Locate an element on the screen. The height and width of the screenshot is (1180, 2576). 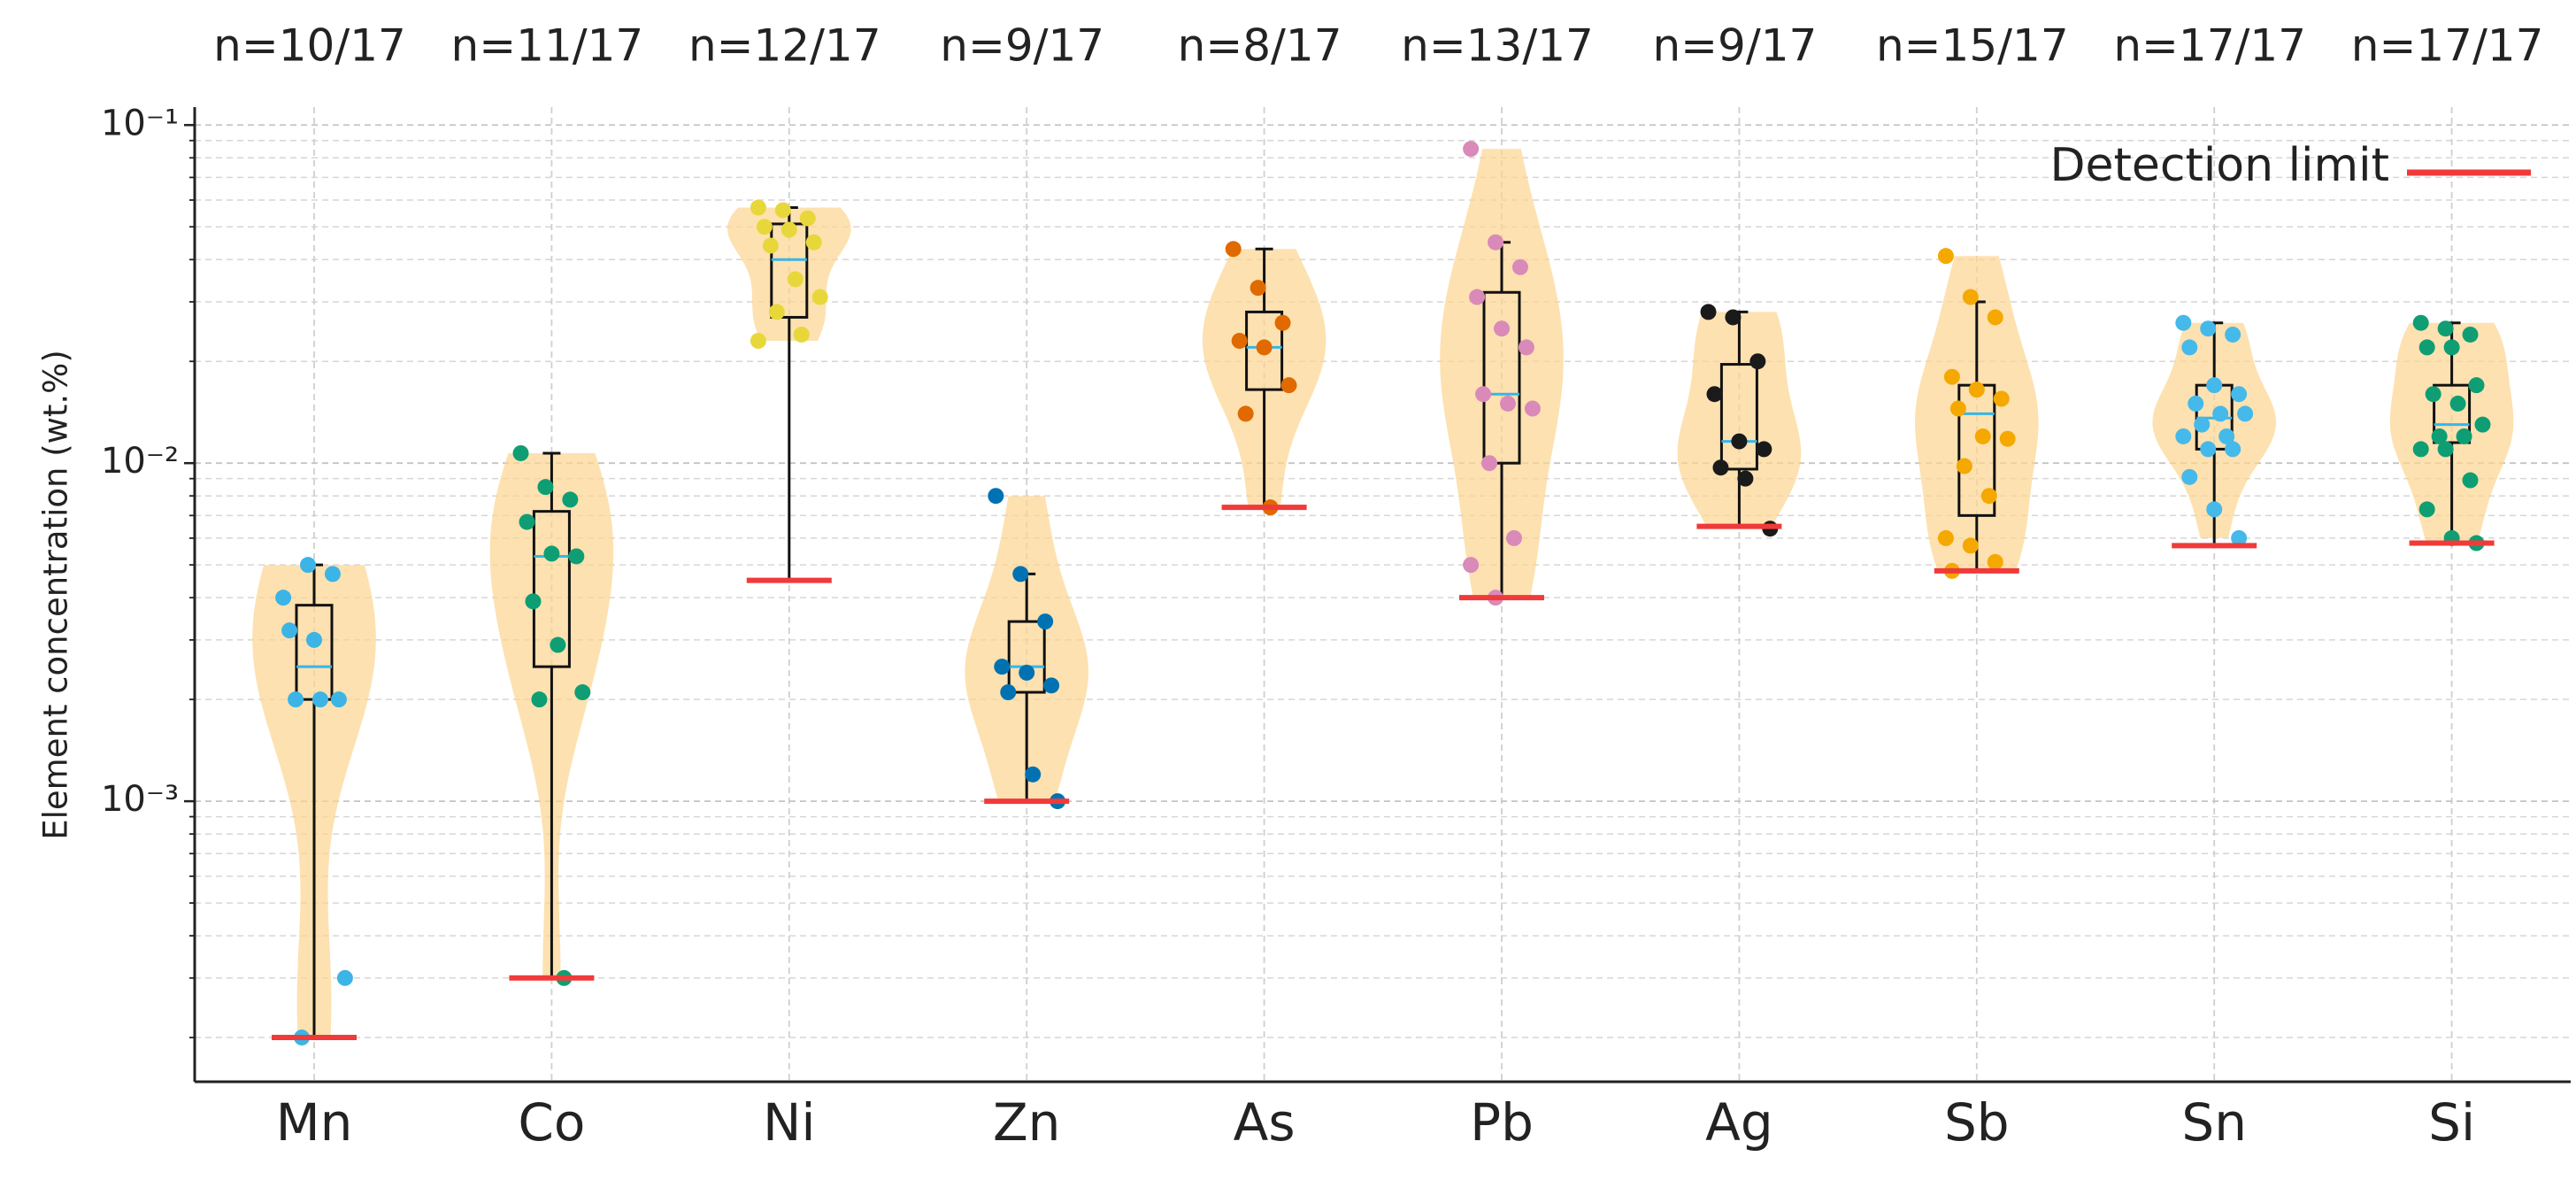
category-label: Si is located at coordinates (2451, 1122).